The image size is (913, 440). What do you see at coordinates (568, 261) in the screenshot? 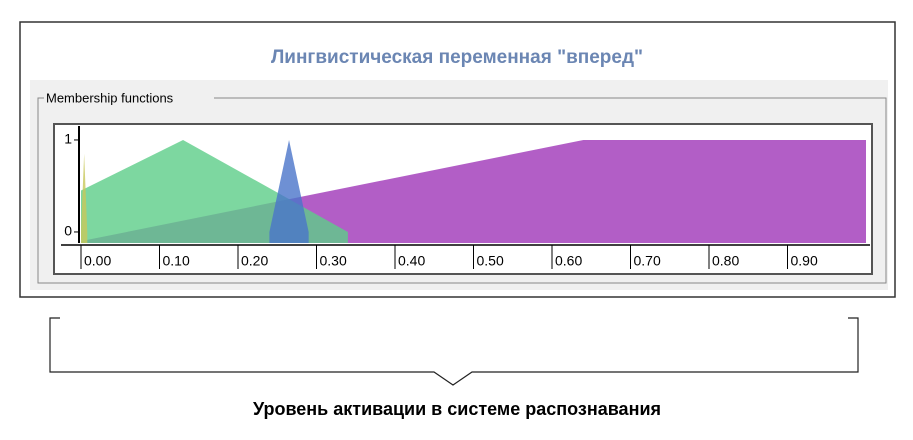
I see `x-tick-label: 0.60` at bounding box center [568, 261].